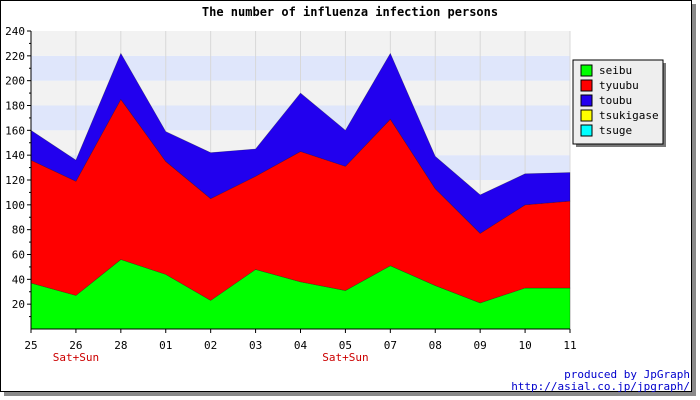 This screenshot has height=400, width=700. I want to click on x-tick-label: 03, so click(255, 345).